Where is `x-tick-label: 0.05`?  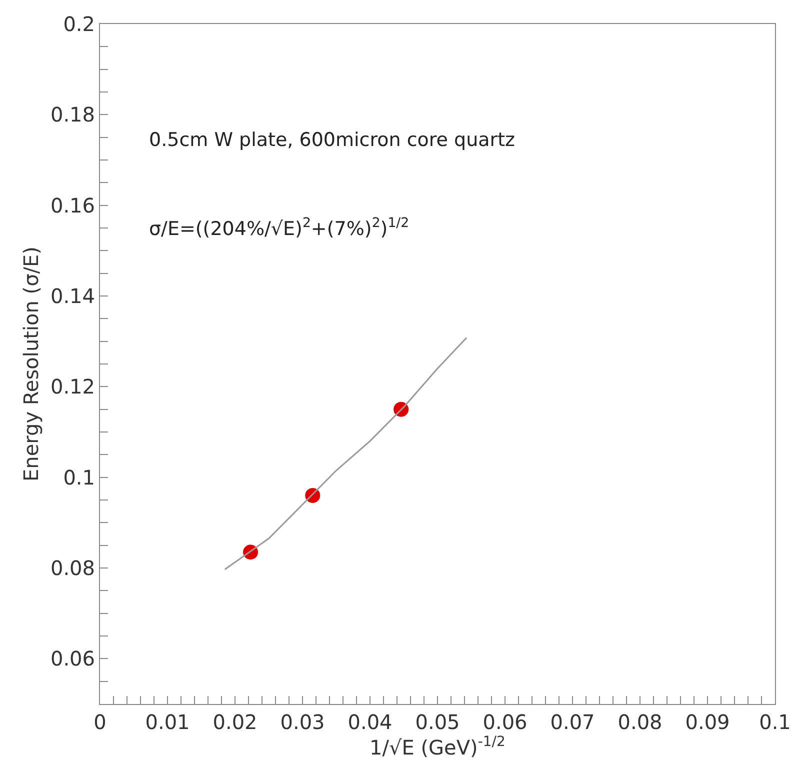
x-tick-label: 0.05 is located at coordinates (437, 722).